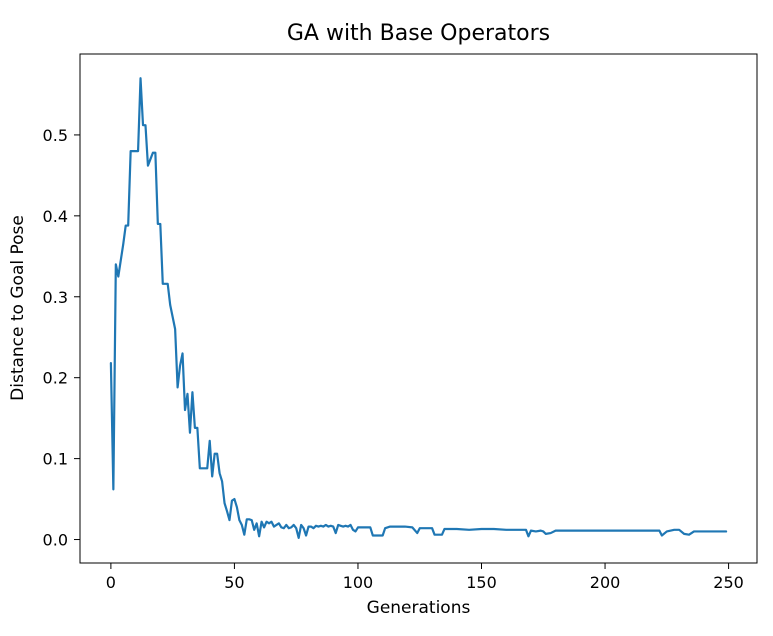  Describe the element at coordinates (728, 582) in the screenshot. I see `x-tick-label: 250` at that location.